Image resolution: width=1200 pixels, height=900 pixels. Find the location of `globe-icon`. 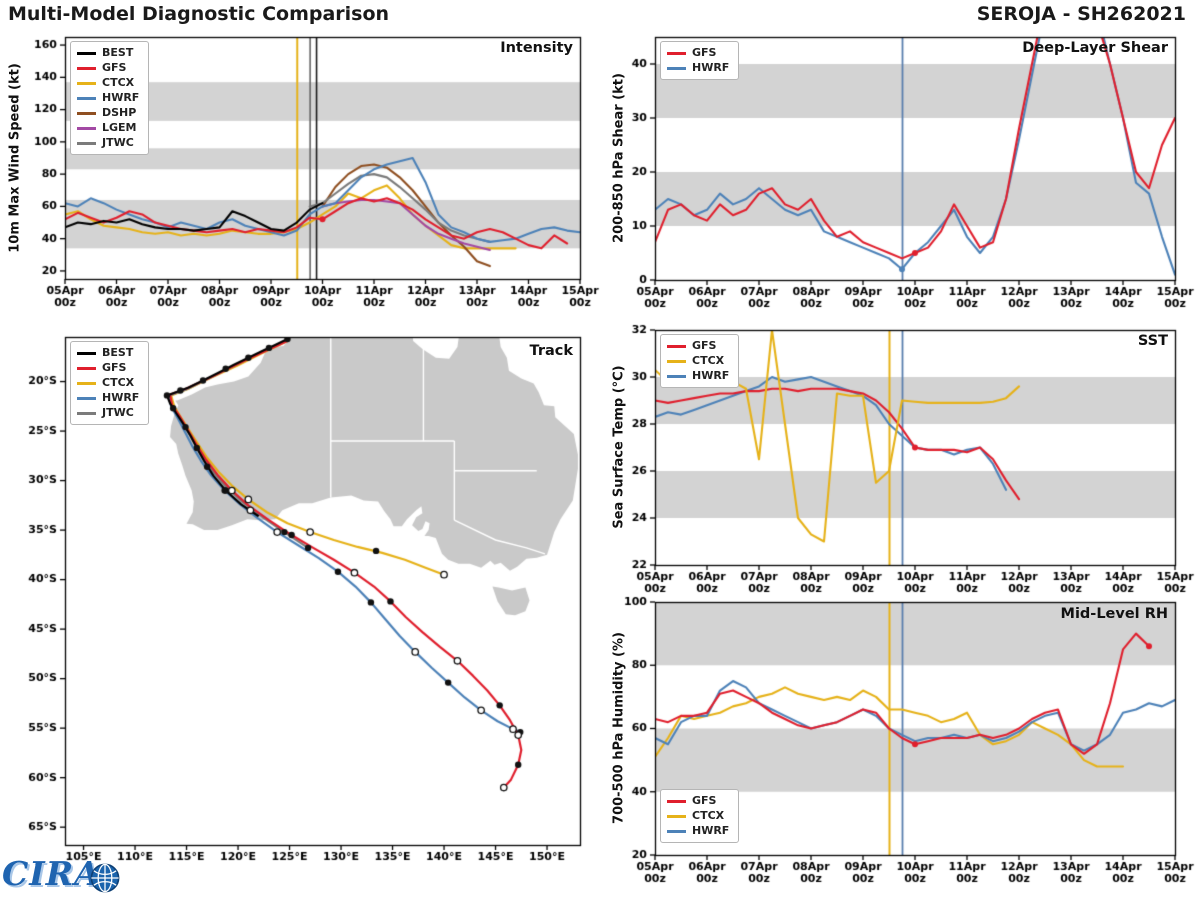

globe-icon is located at coordinates (105, 878).